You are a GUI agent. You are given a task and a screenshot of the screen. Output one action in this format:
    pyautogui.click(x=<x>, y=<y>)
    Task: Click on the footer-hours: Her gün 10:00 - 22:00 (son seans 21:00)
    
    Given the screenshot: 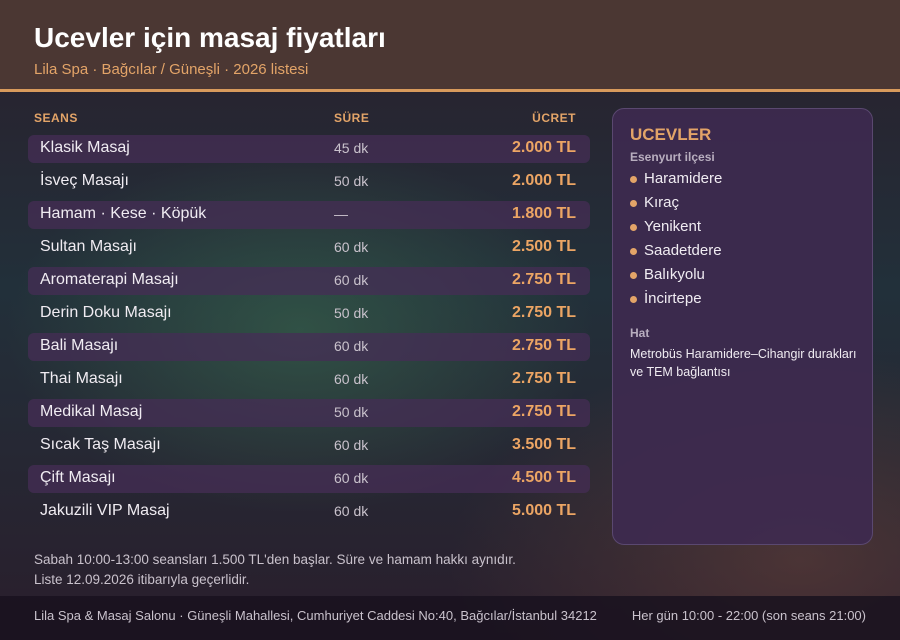 What is the action you would take?
    pyautogui.click(x=748, y=615)
    